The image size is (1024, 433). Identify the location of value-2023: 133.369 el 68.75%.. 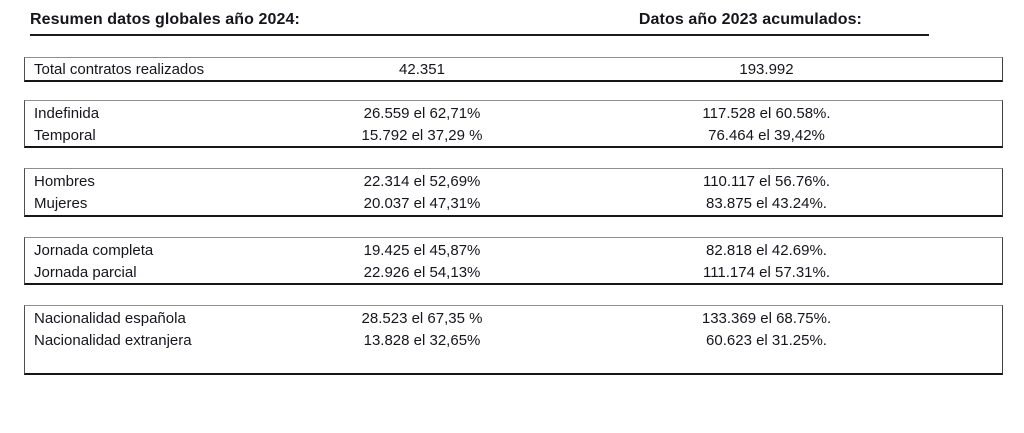
(766, 318).